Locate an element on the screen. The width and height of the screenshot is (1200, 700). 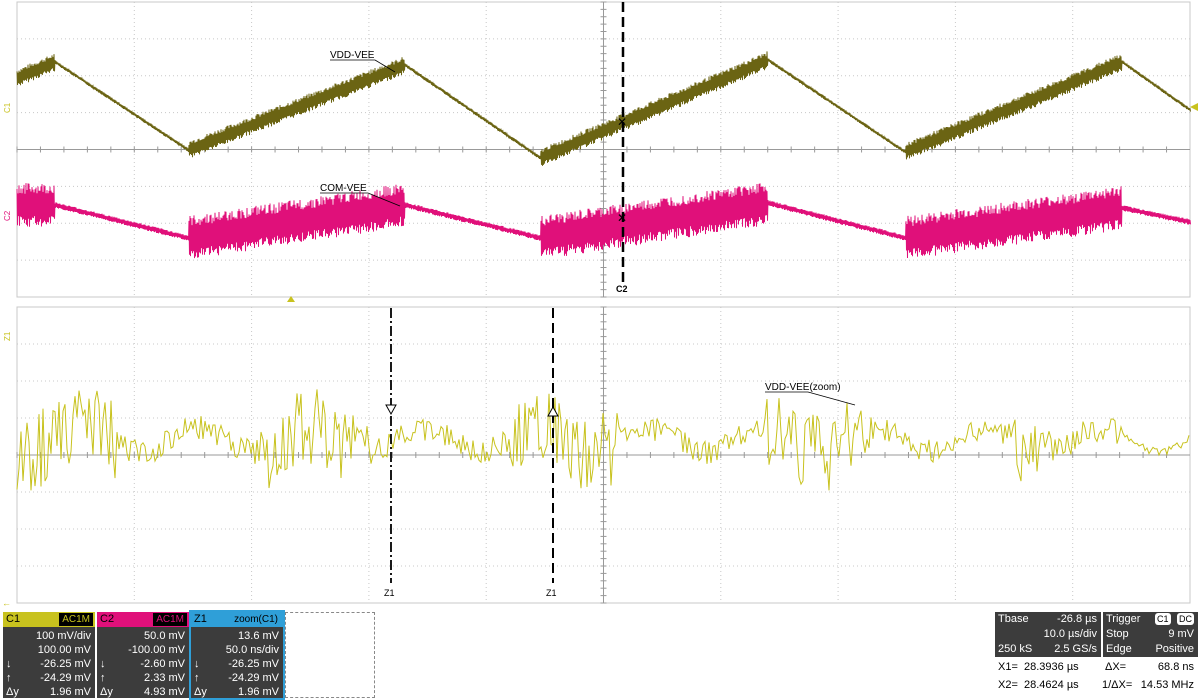
z1-trace-label: VDD-VEE(zoom) is located at coordinates (803, 387).